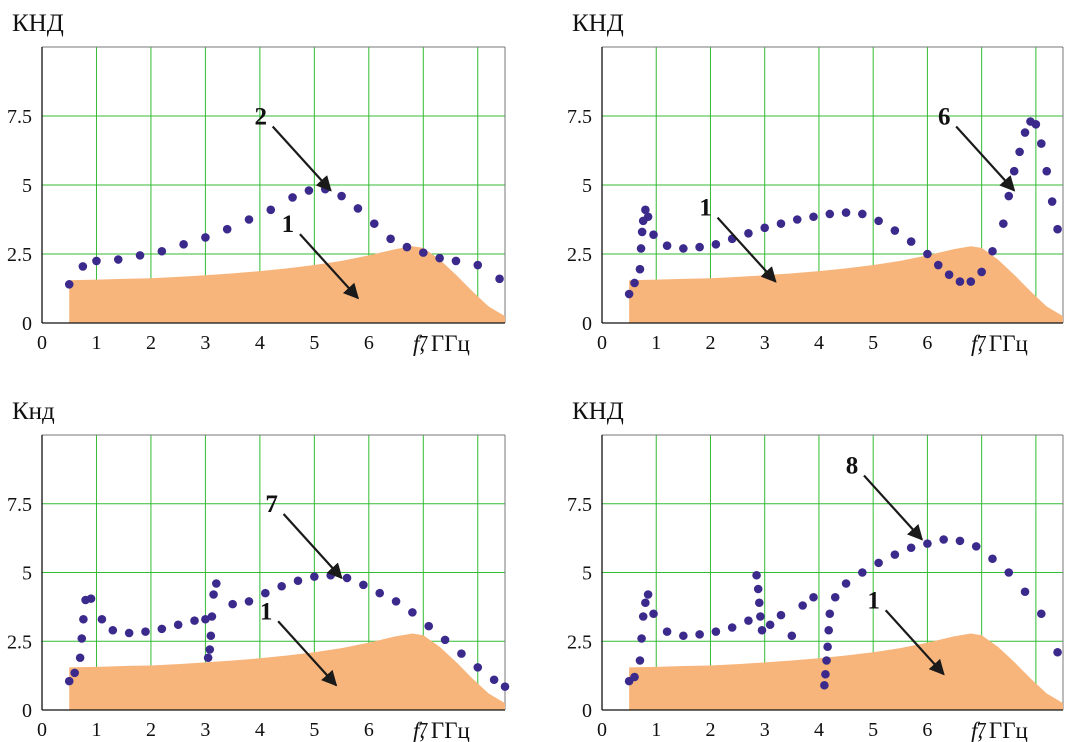 This screenshot has height=742, width=1077. What do you see at coordinates (260, 730) in the screenshot?
I see `x-tick-label: 4` at bounding box center [260, 730].